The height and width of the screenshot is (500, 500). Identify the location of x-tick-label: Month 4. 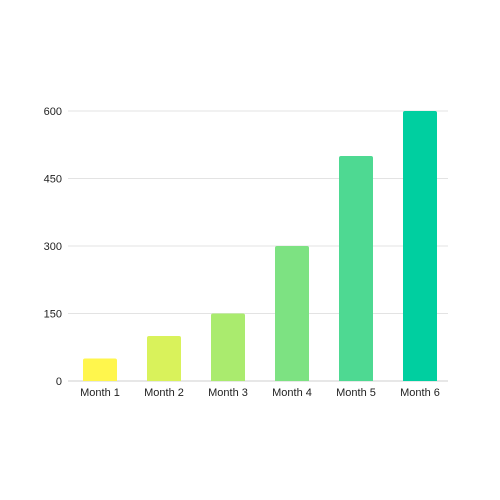
(292, 393).